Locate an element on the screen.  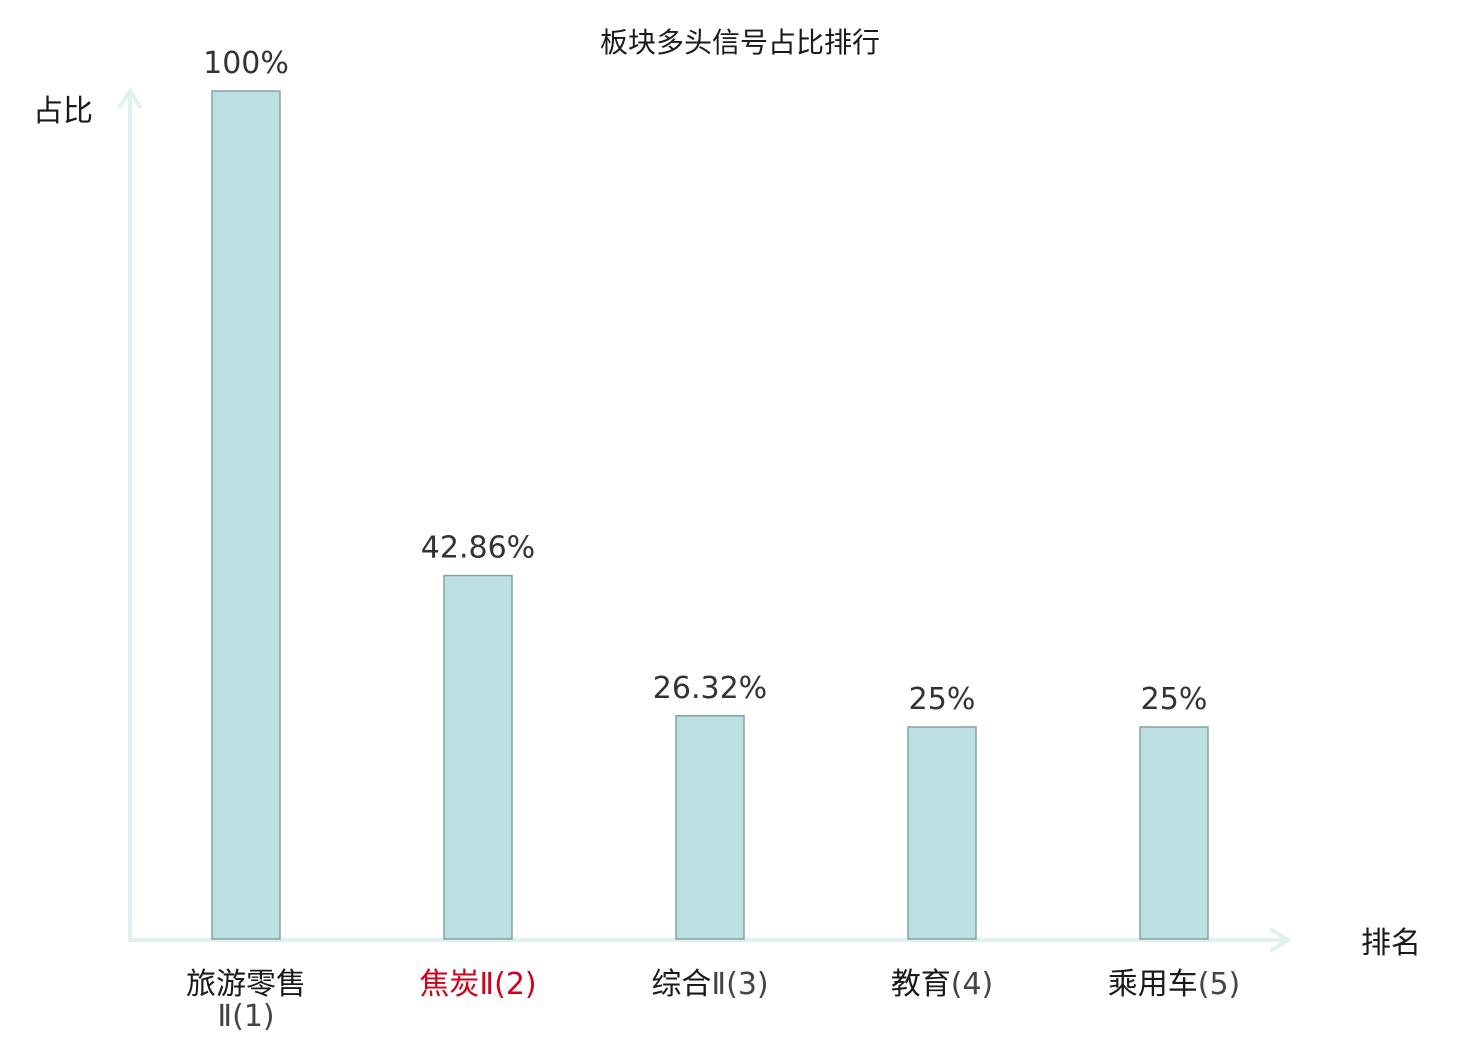
value-label-2: 42.86% is located at coordinates (478, 548).